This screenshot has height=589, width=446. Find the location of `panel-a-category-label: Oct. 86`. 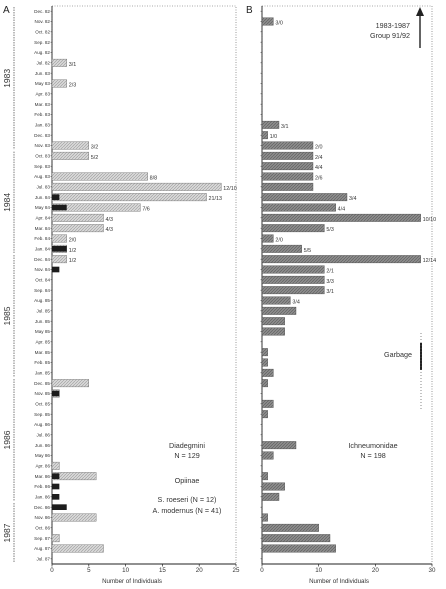

panel-a-category-label: Oct. 86 is located at coordinates (42, 527).